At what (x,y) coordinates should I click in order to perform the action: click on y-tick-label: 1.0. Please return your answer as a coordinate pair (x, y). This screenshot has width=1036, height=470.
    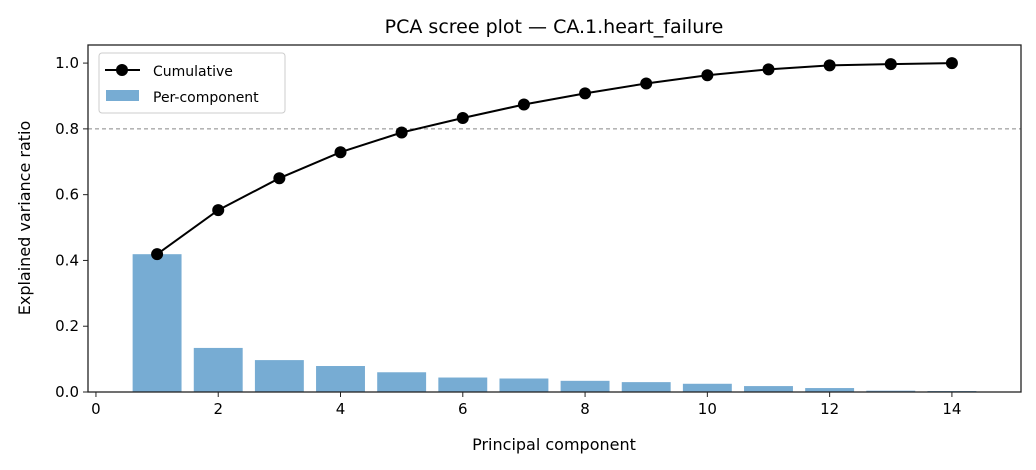
    Looking at the image, I should click on (67, 63).